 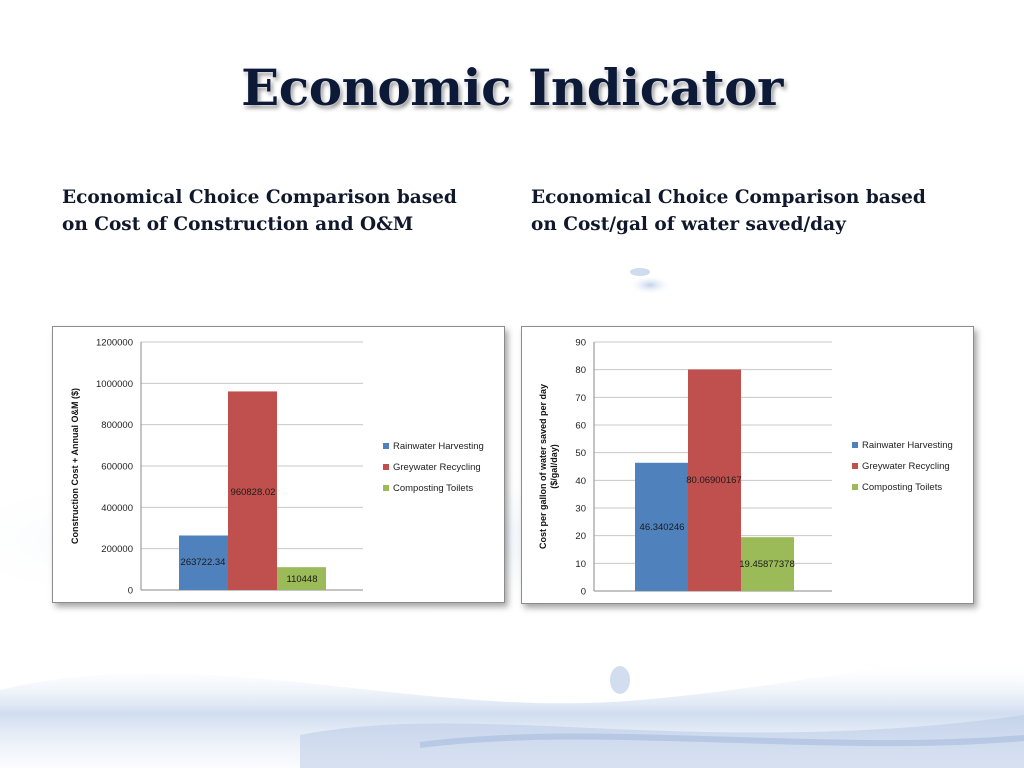 What do you see at coordinates (580, 536) in the screenshot?
I see `y-tick-label: 20` at bounding box center [580, 536].